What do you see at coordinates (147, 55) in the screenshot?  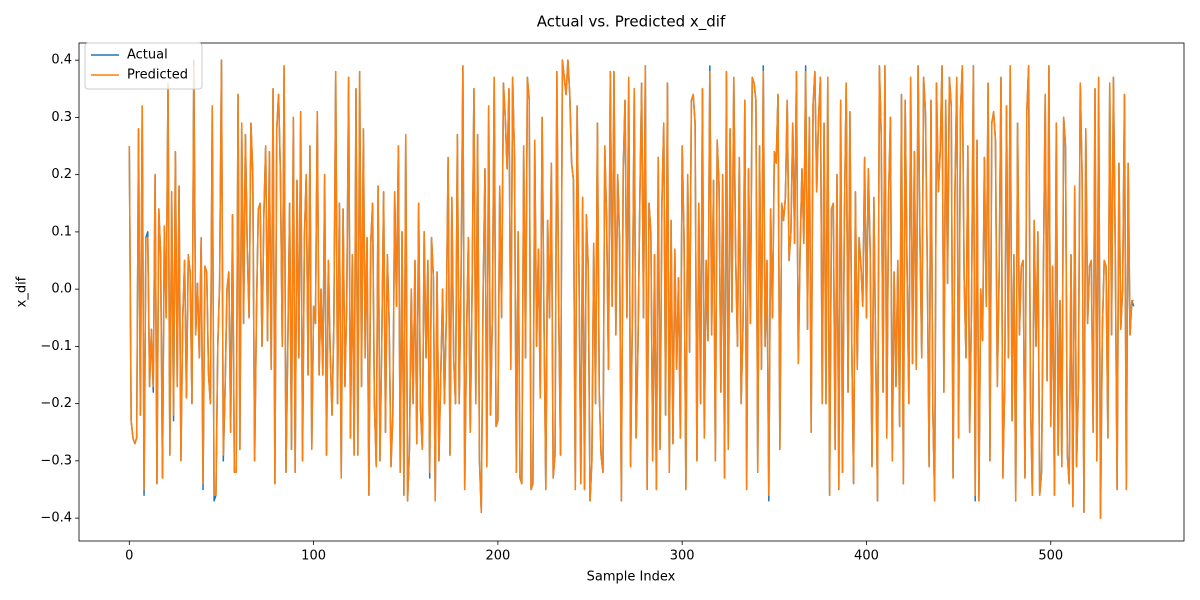 I see `legend-label: Actual` at bounding box center [147, 55].